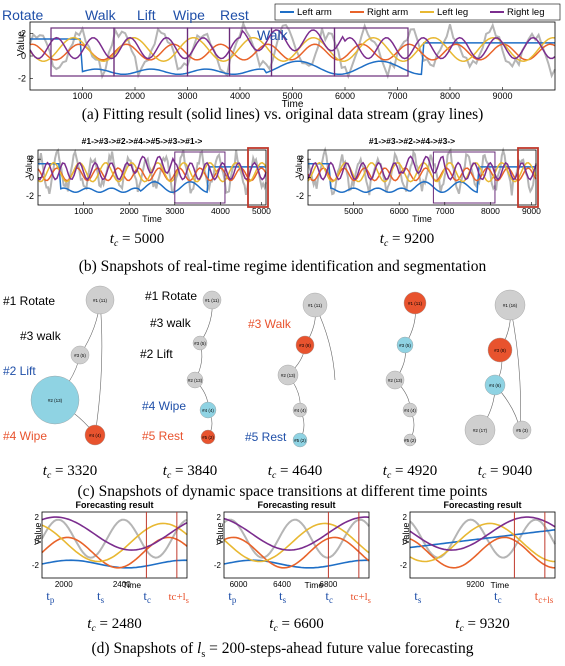 The image size is (565, 666). Describe the element at coordinates (410, 440) in the screenshot. I see `g4-node-5-text: #5 (2)` at that location.